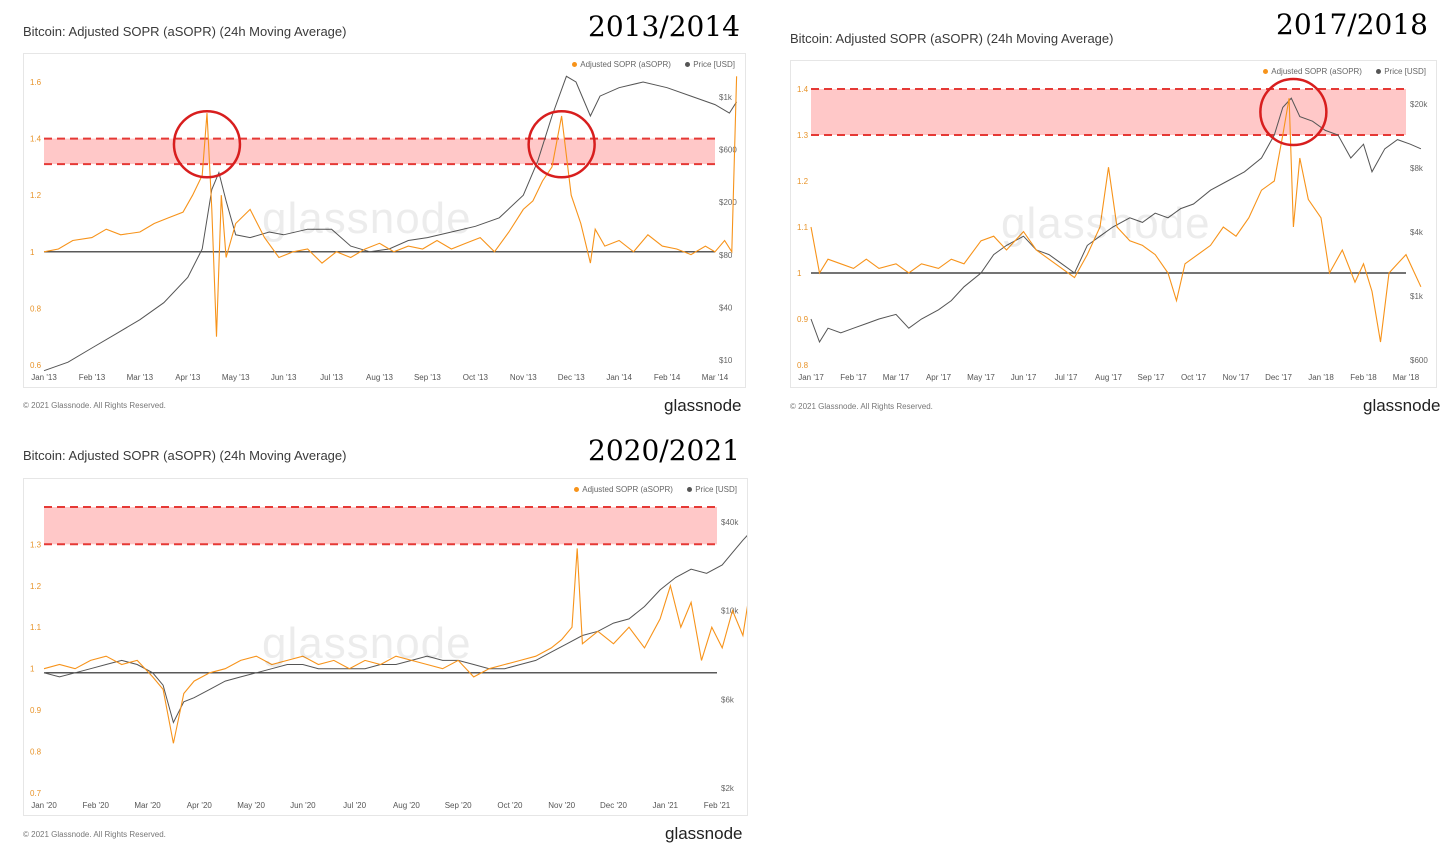  I want to click on x-tick-label: Jul '20, so click(354, 805).